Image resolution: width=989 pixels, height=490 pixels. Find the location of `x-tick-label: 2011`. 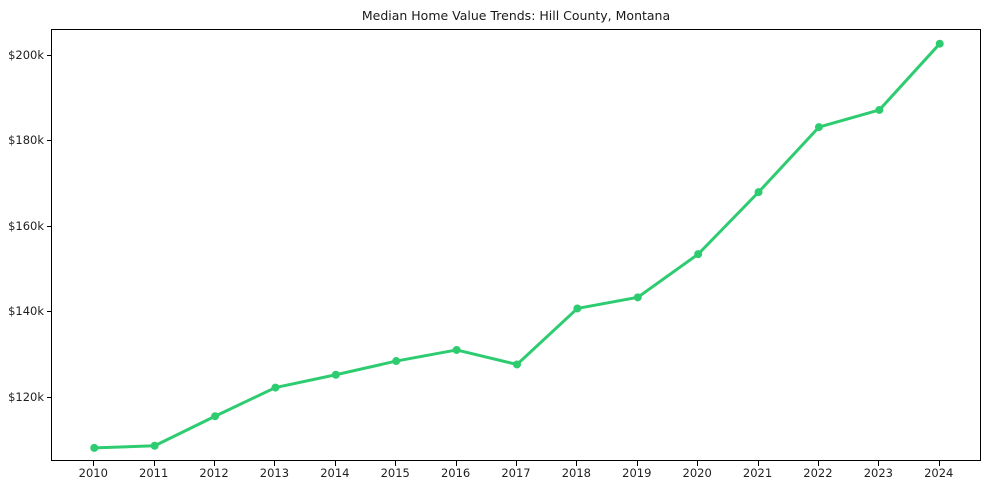

x-tick-label: 2011 is located at coordinates (154, 473).